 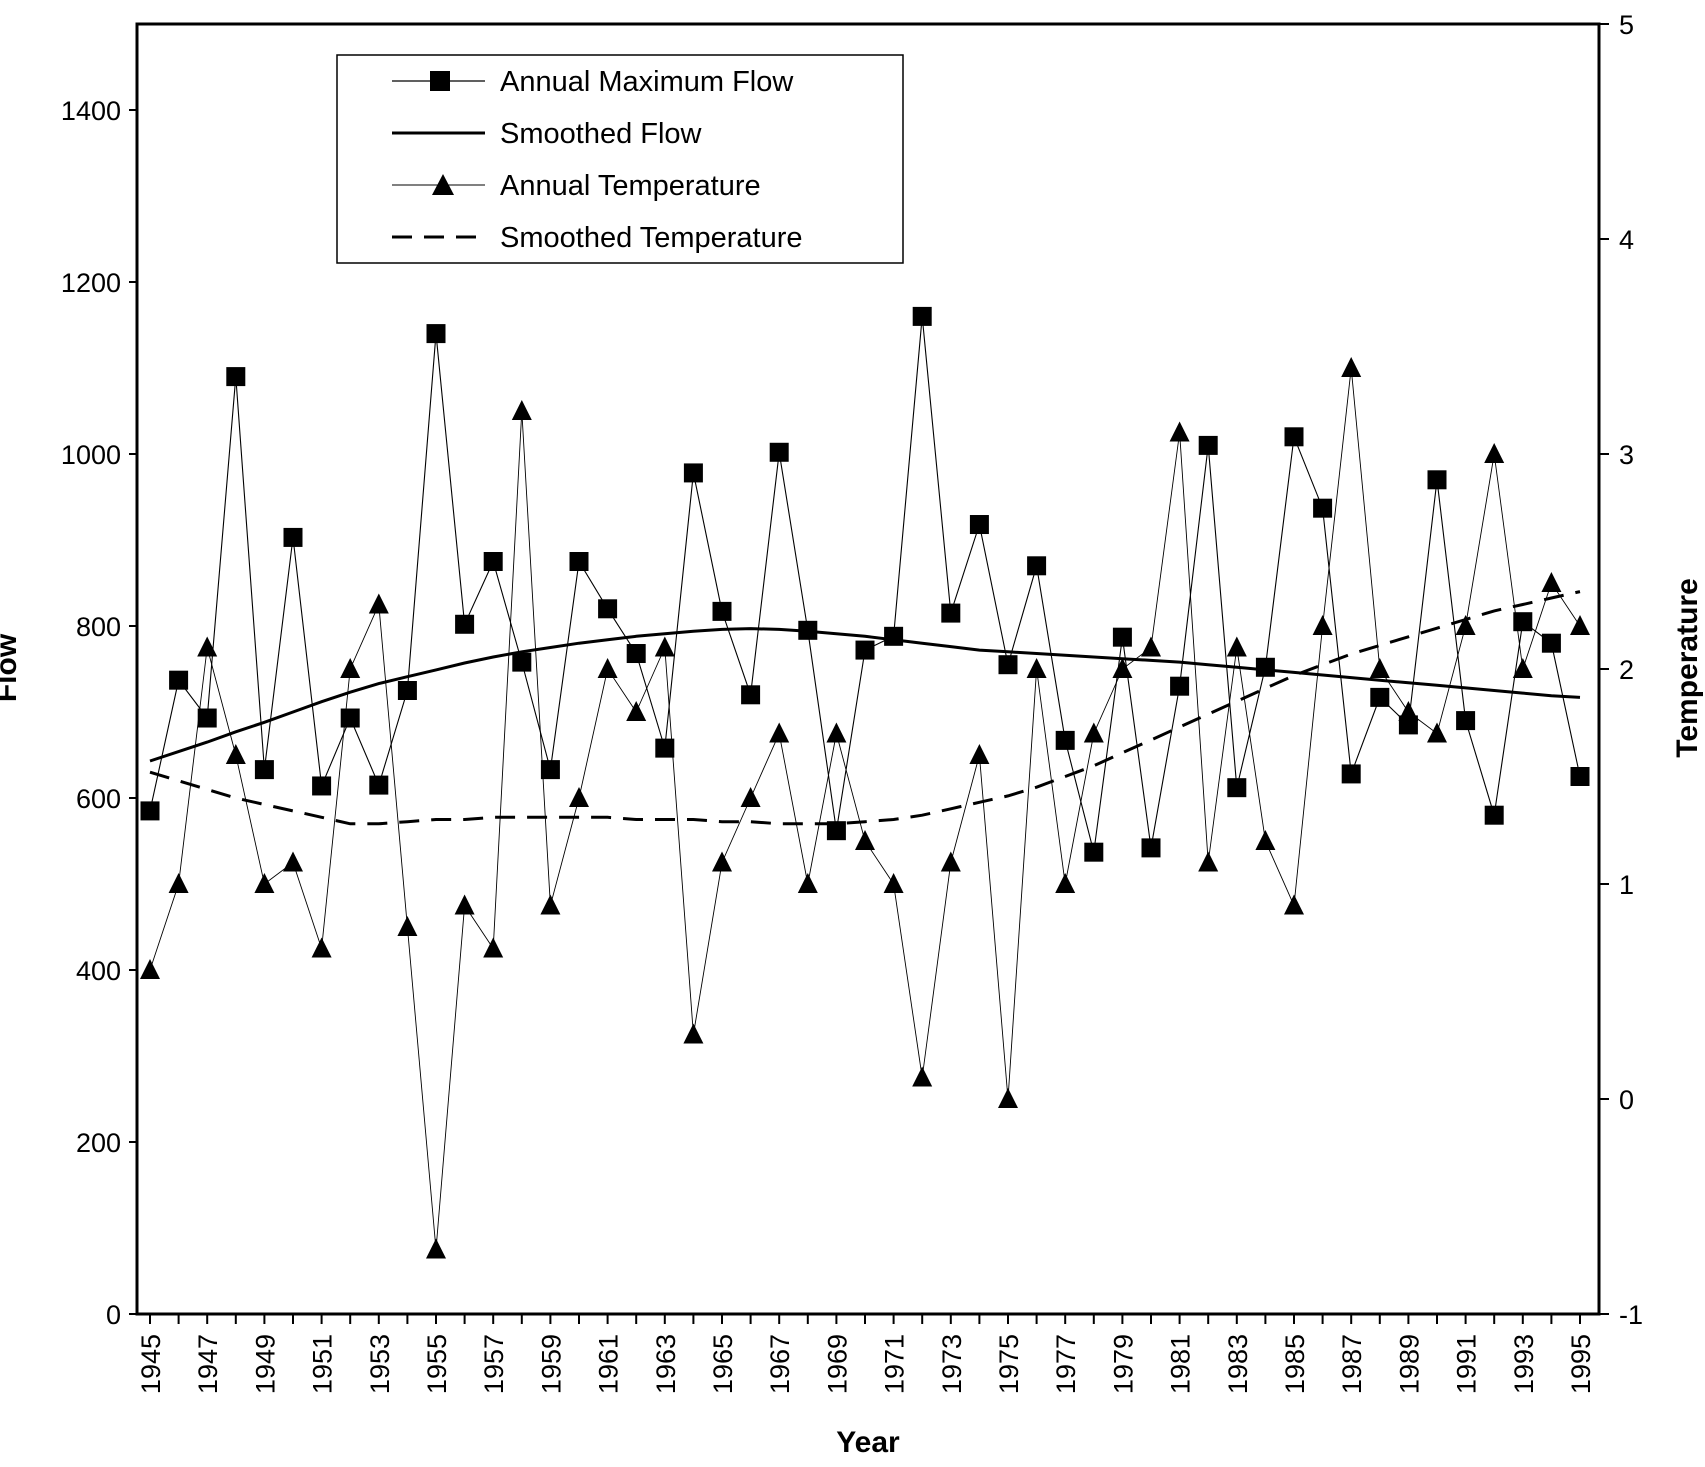 What do you see at coordinates (235, 754) in the screenshot?
I see `temperature-point-1948` at bounding box center [235, 754].